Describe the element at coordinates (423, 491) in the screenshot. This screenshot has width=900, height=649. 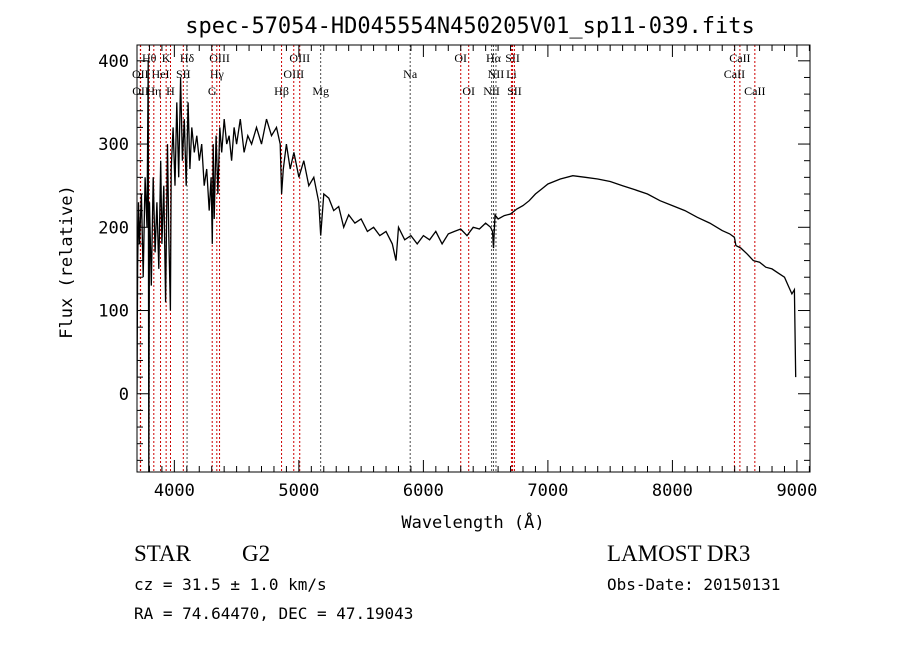
I see `x-tick-label: 6000` at that location.